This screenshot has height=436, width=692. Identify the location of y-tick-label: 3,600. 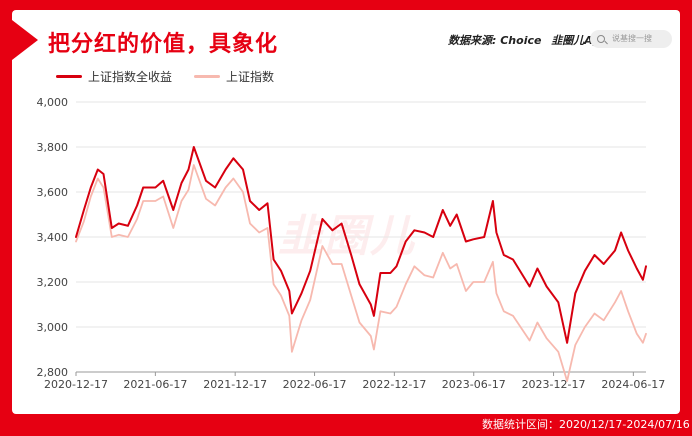
(53, 192).